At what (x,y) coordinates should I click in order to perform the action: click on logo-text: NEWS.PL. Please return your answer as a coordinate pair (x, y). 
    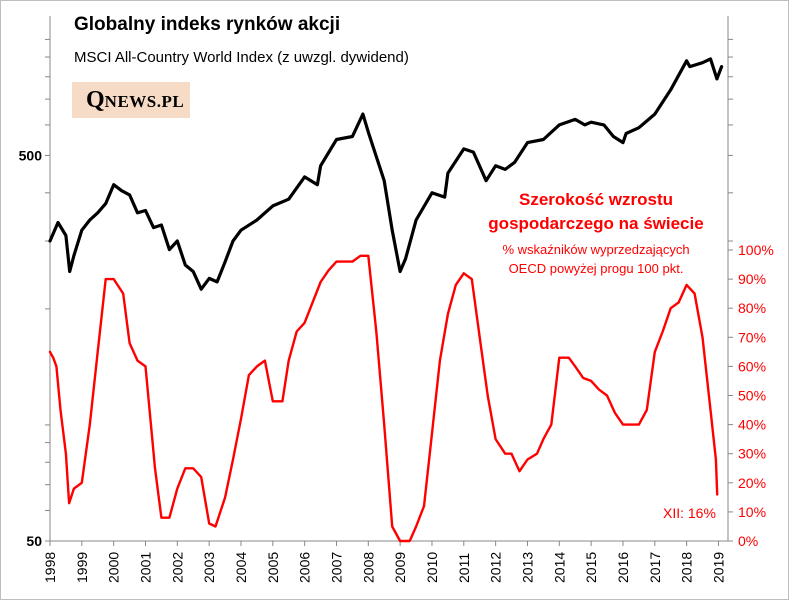
    Looking at the image, I should click on (144, 101).